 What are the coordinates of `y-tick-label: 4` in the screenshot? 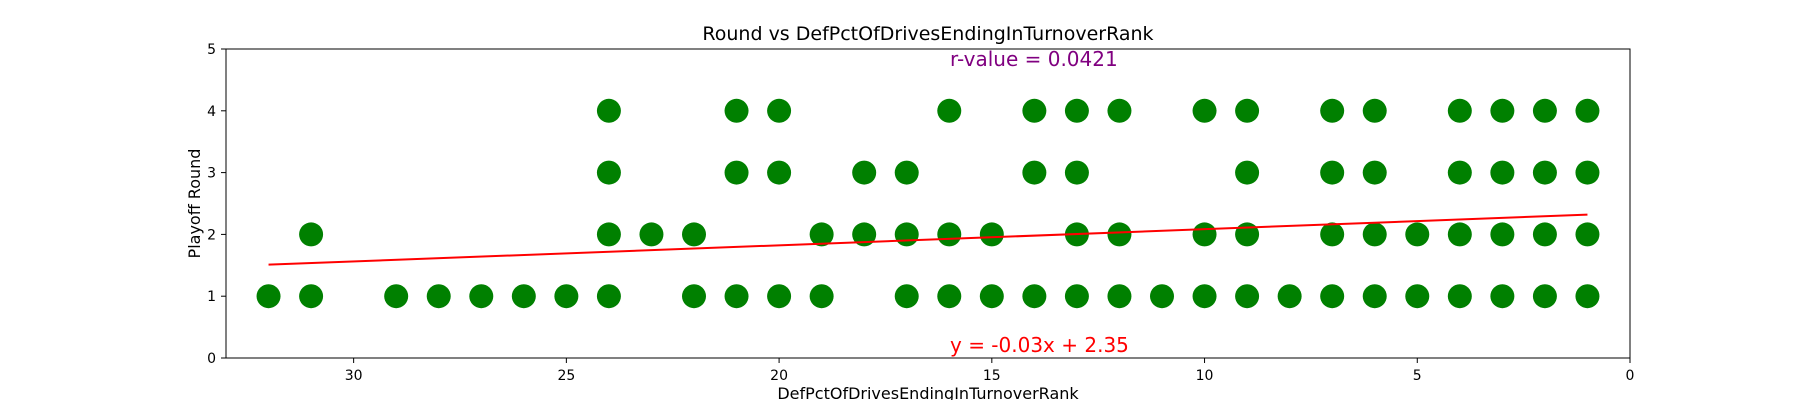 It's located at (211, 112).